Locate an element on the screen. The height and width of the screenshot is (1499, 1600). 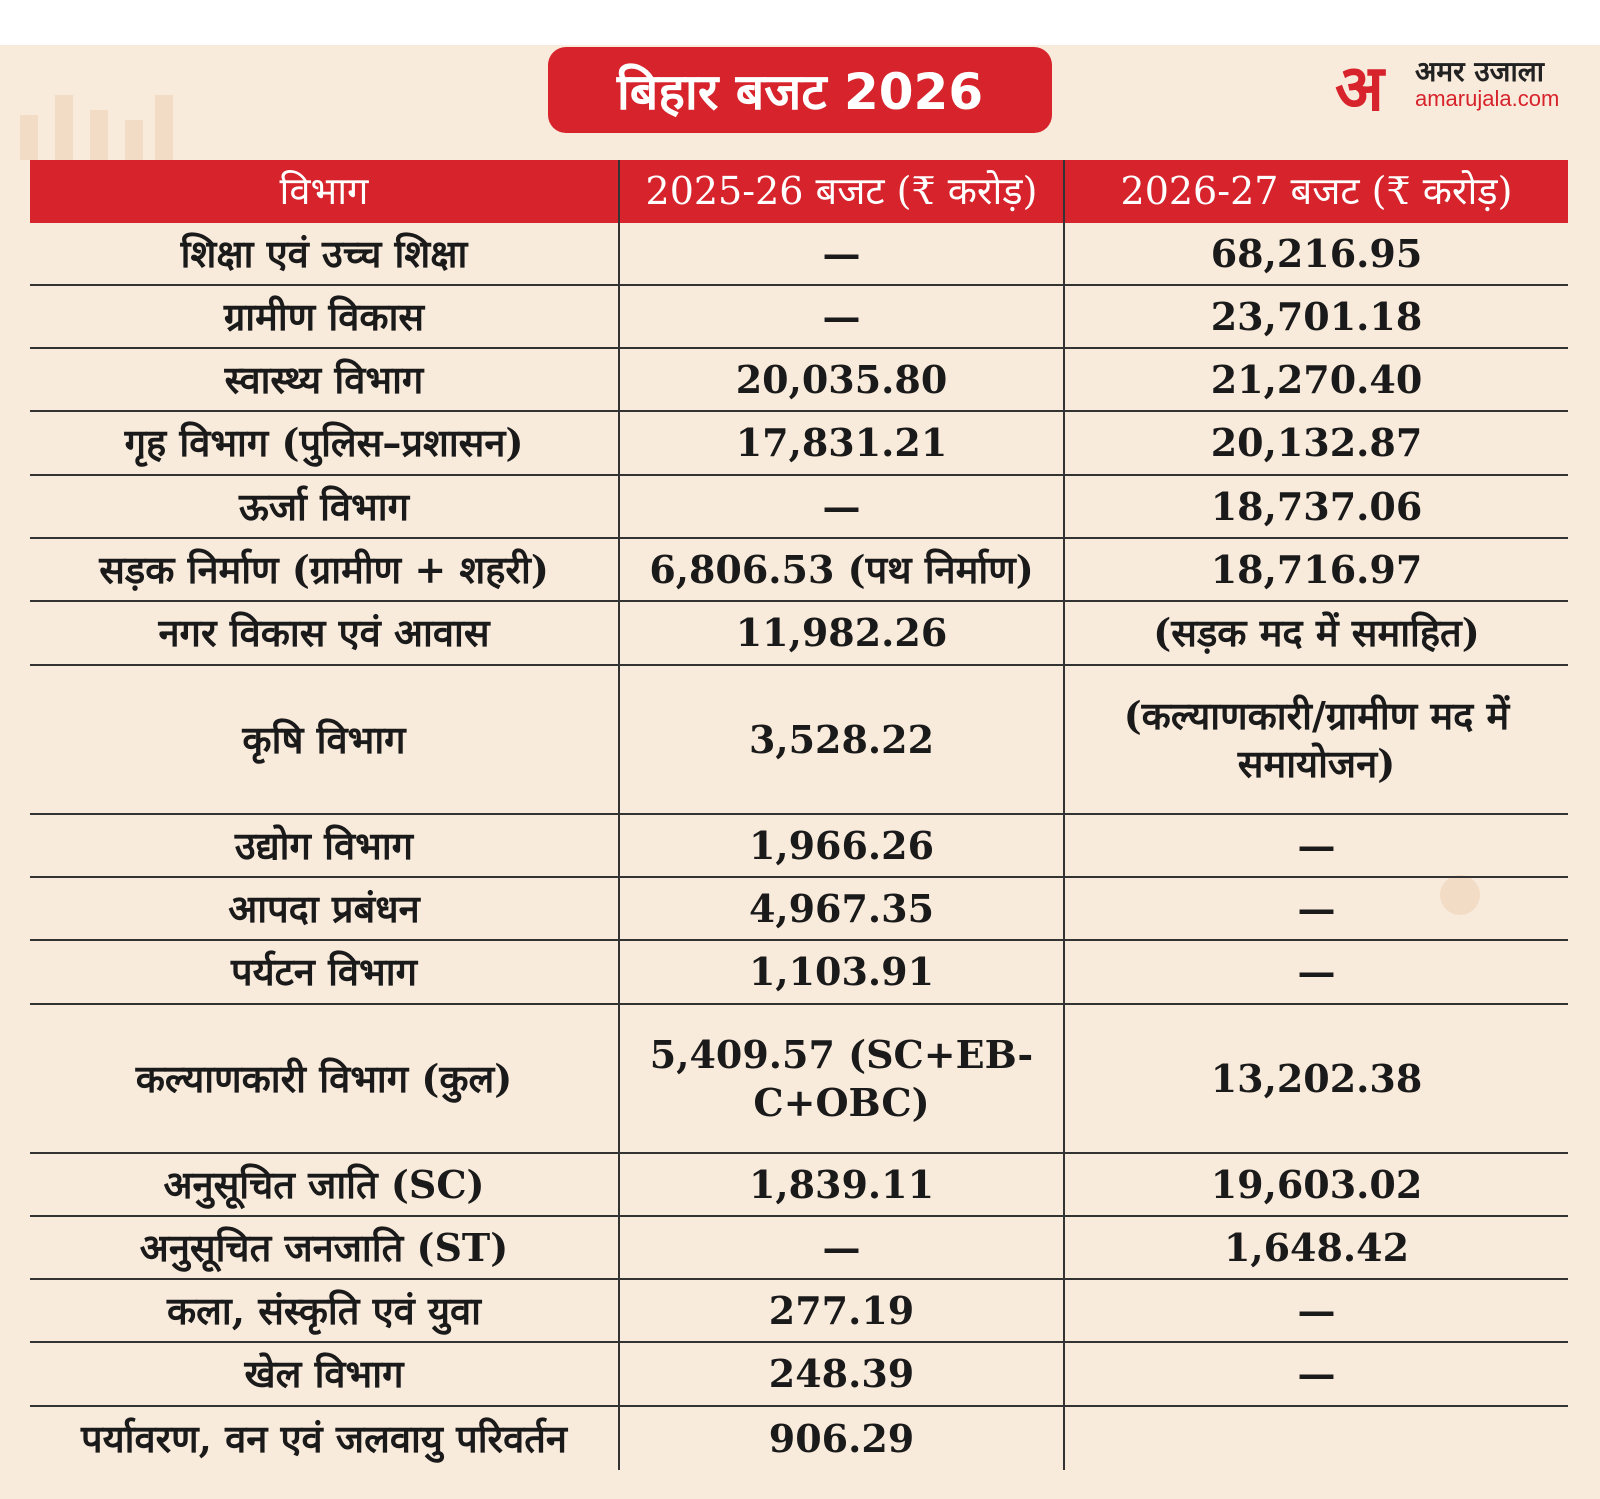
table-cell: 19,603.02 is located at coordinates (1316, 1184).